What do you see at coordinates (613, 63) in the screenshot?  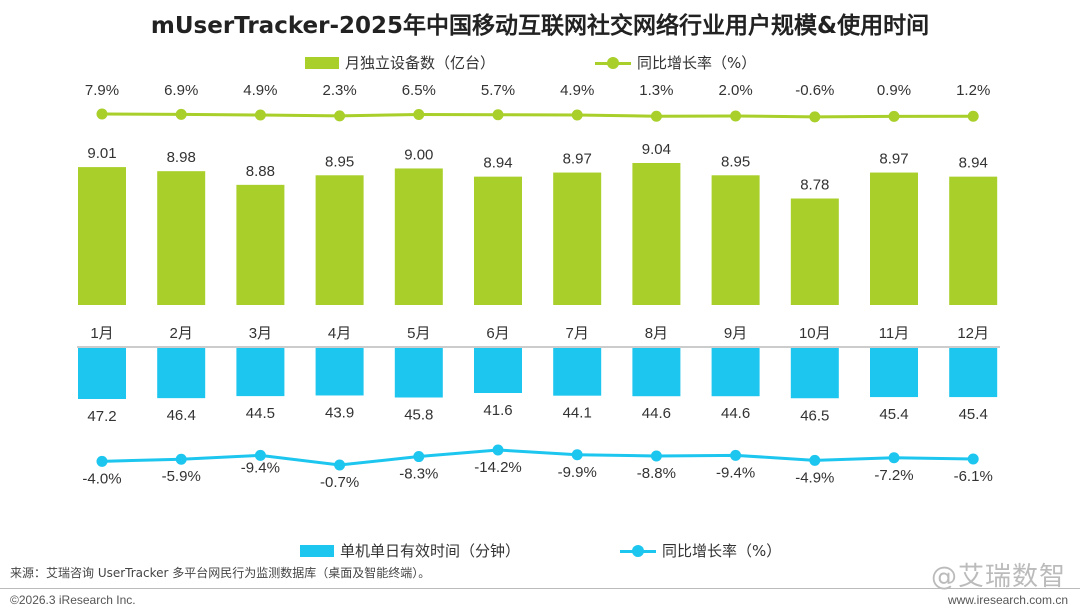 I see `legend-swatch-growth-top` at bounding box center [613, 63].